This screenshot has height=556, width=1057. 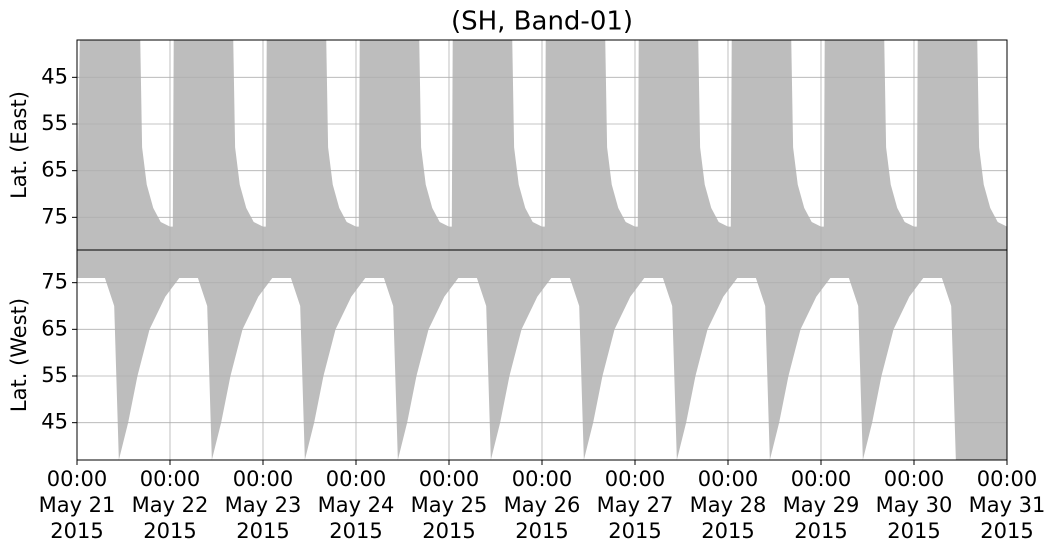 What do you see at coordinates (263, 505) in the screenshot?
I see `x-tick-label: May 23` at bounding box center [263, 505].